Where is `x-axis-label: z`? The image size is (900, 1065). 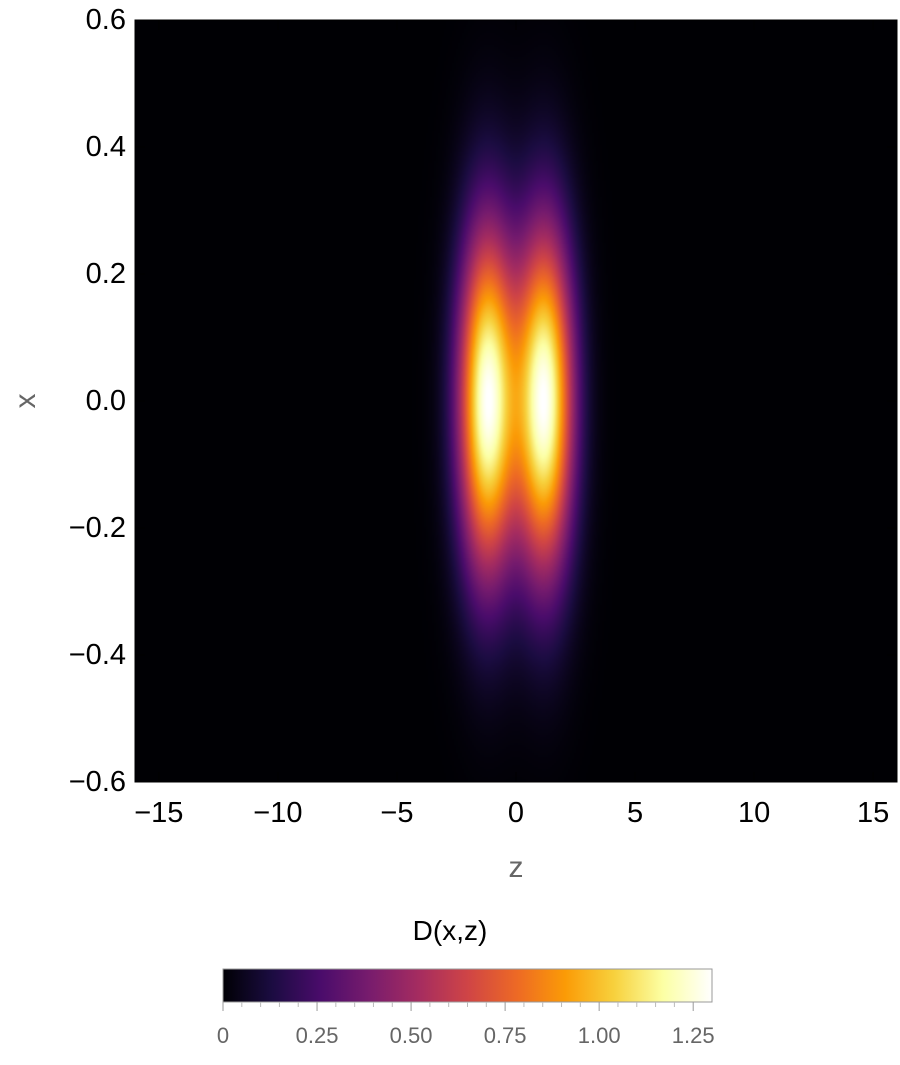 x-axis-label: z is located at coordinates (516, 867).